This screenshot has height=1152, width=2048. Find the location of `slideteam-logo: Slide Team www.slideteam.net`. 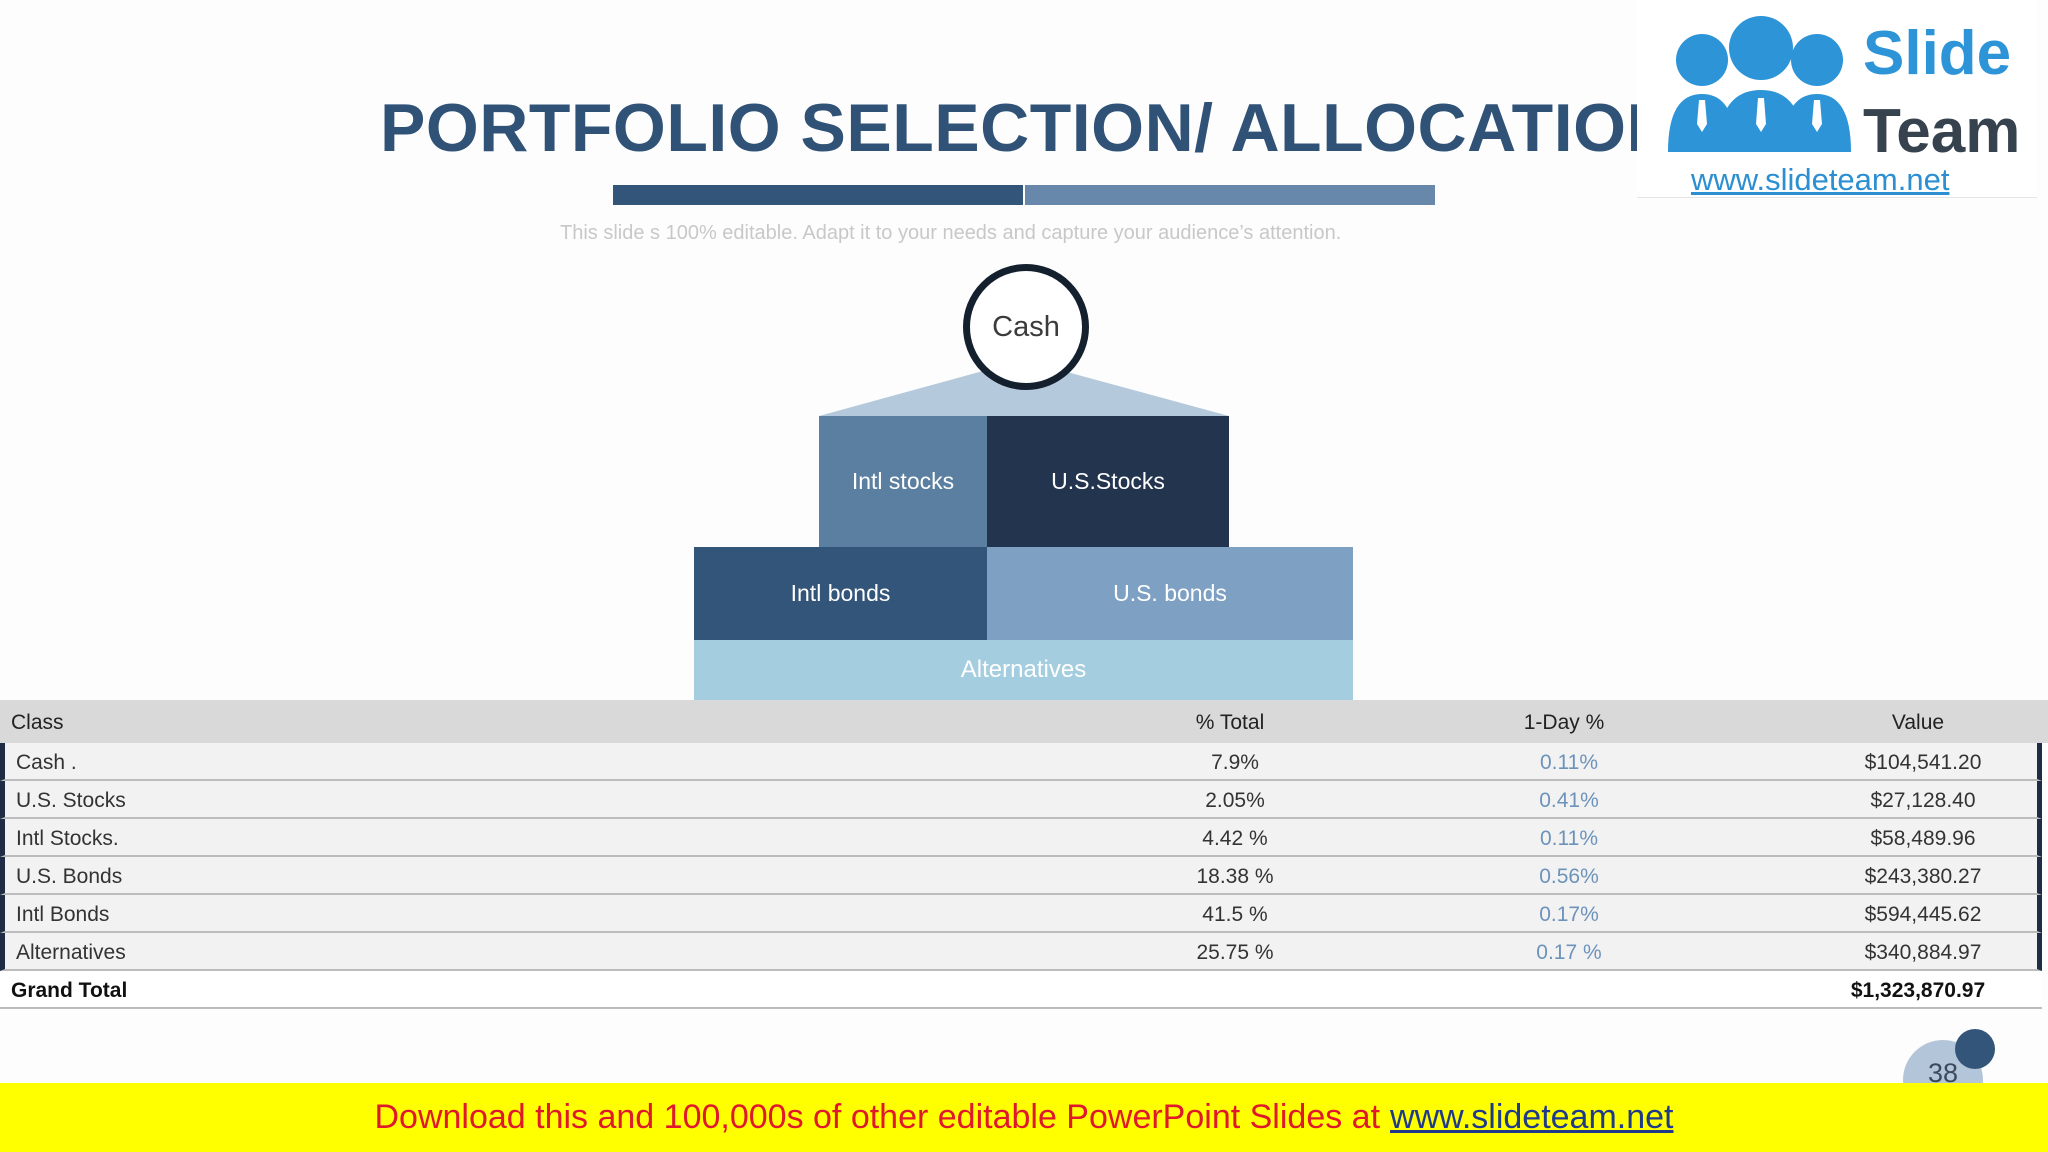

slideteam-logo: Slide Team www.slideteam.net is located at coordinates (1837, 99).